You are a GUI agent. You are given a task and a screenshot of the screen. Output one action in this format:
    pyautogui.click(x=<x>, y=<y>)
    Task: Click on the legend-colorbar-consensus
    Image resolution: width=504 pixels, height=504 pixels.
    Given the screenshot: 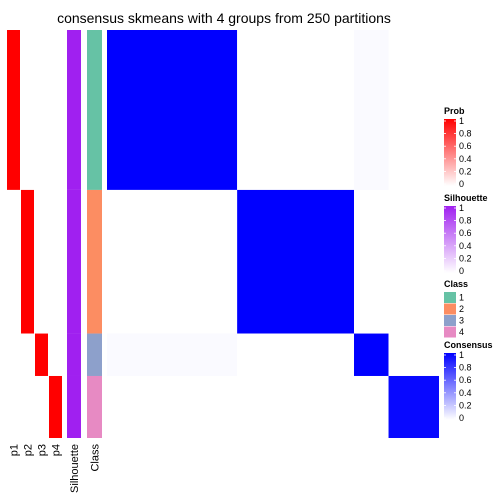 What is the action you would take?
    pyautogui.click(x=450, y=386)
    